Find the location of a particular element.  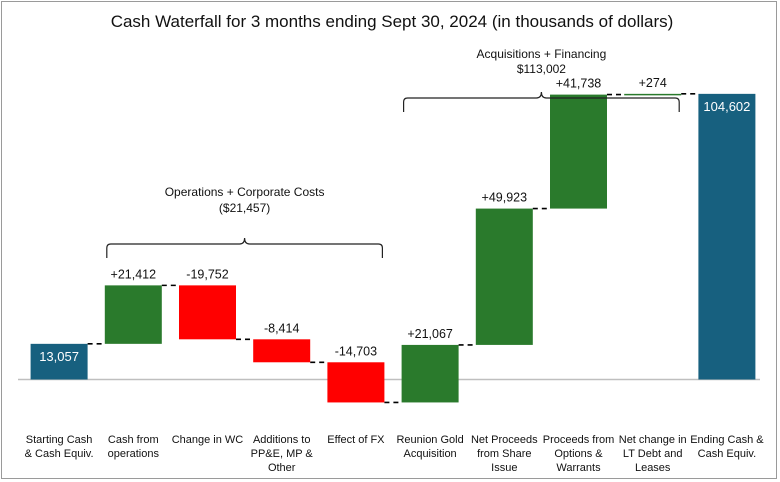

category-label-line: PP&E, MP & is located at coordinates (282, 454).